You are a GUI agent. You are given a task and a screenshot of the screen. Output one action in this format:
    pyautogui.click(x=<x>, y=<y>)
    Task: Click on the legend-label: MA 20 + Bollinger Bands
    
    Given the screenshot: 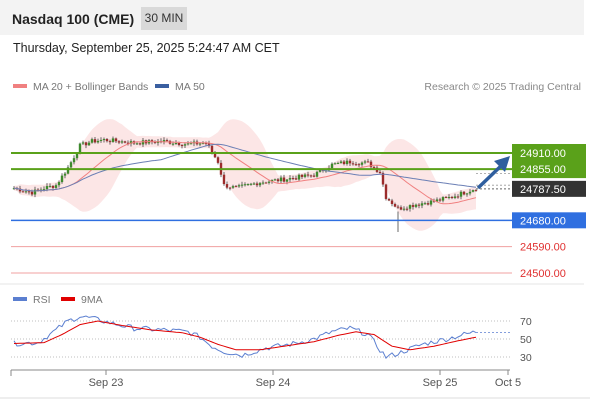 What is the action you would take?
    pyautogui.click(x=90, y=87)
    